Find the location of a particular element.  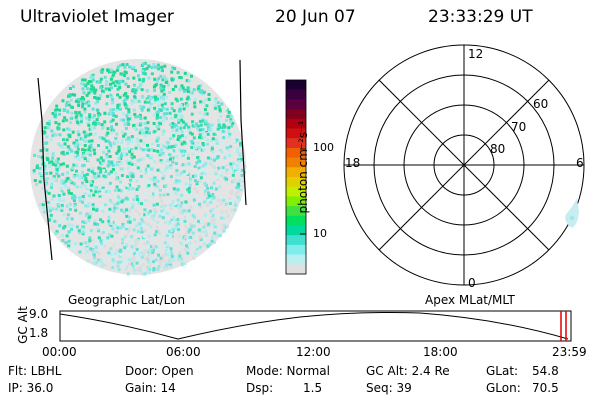

colorbar-cell is located at coordinates (296, 230).